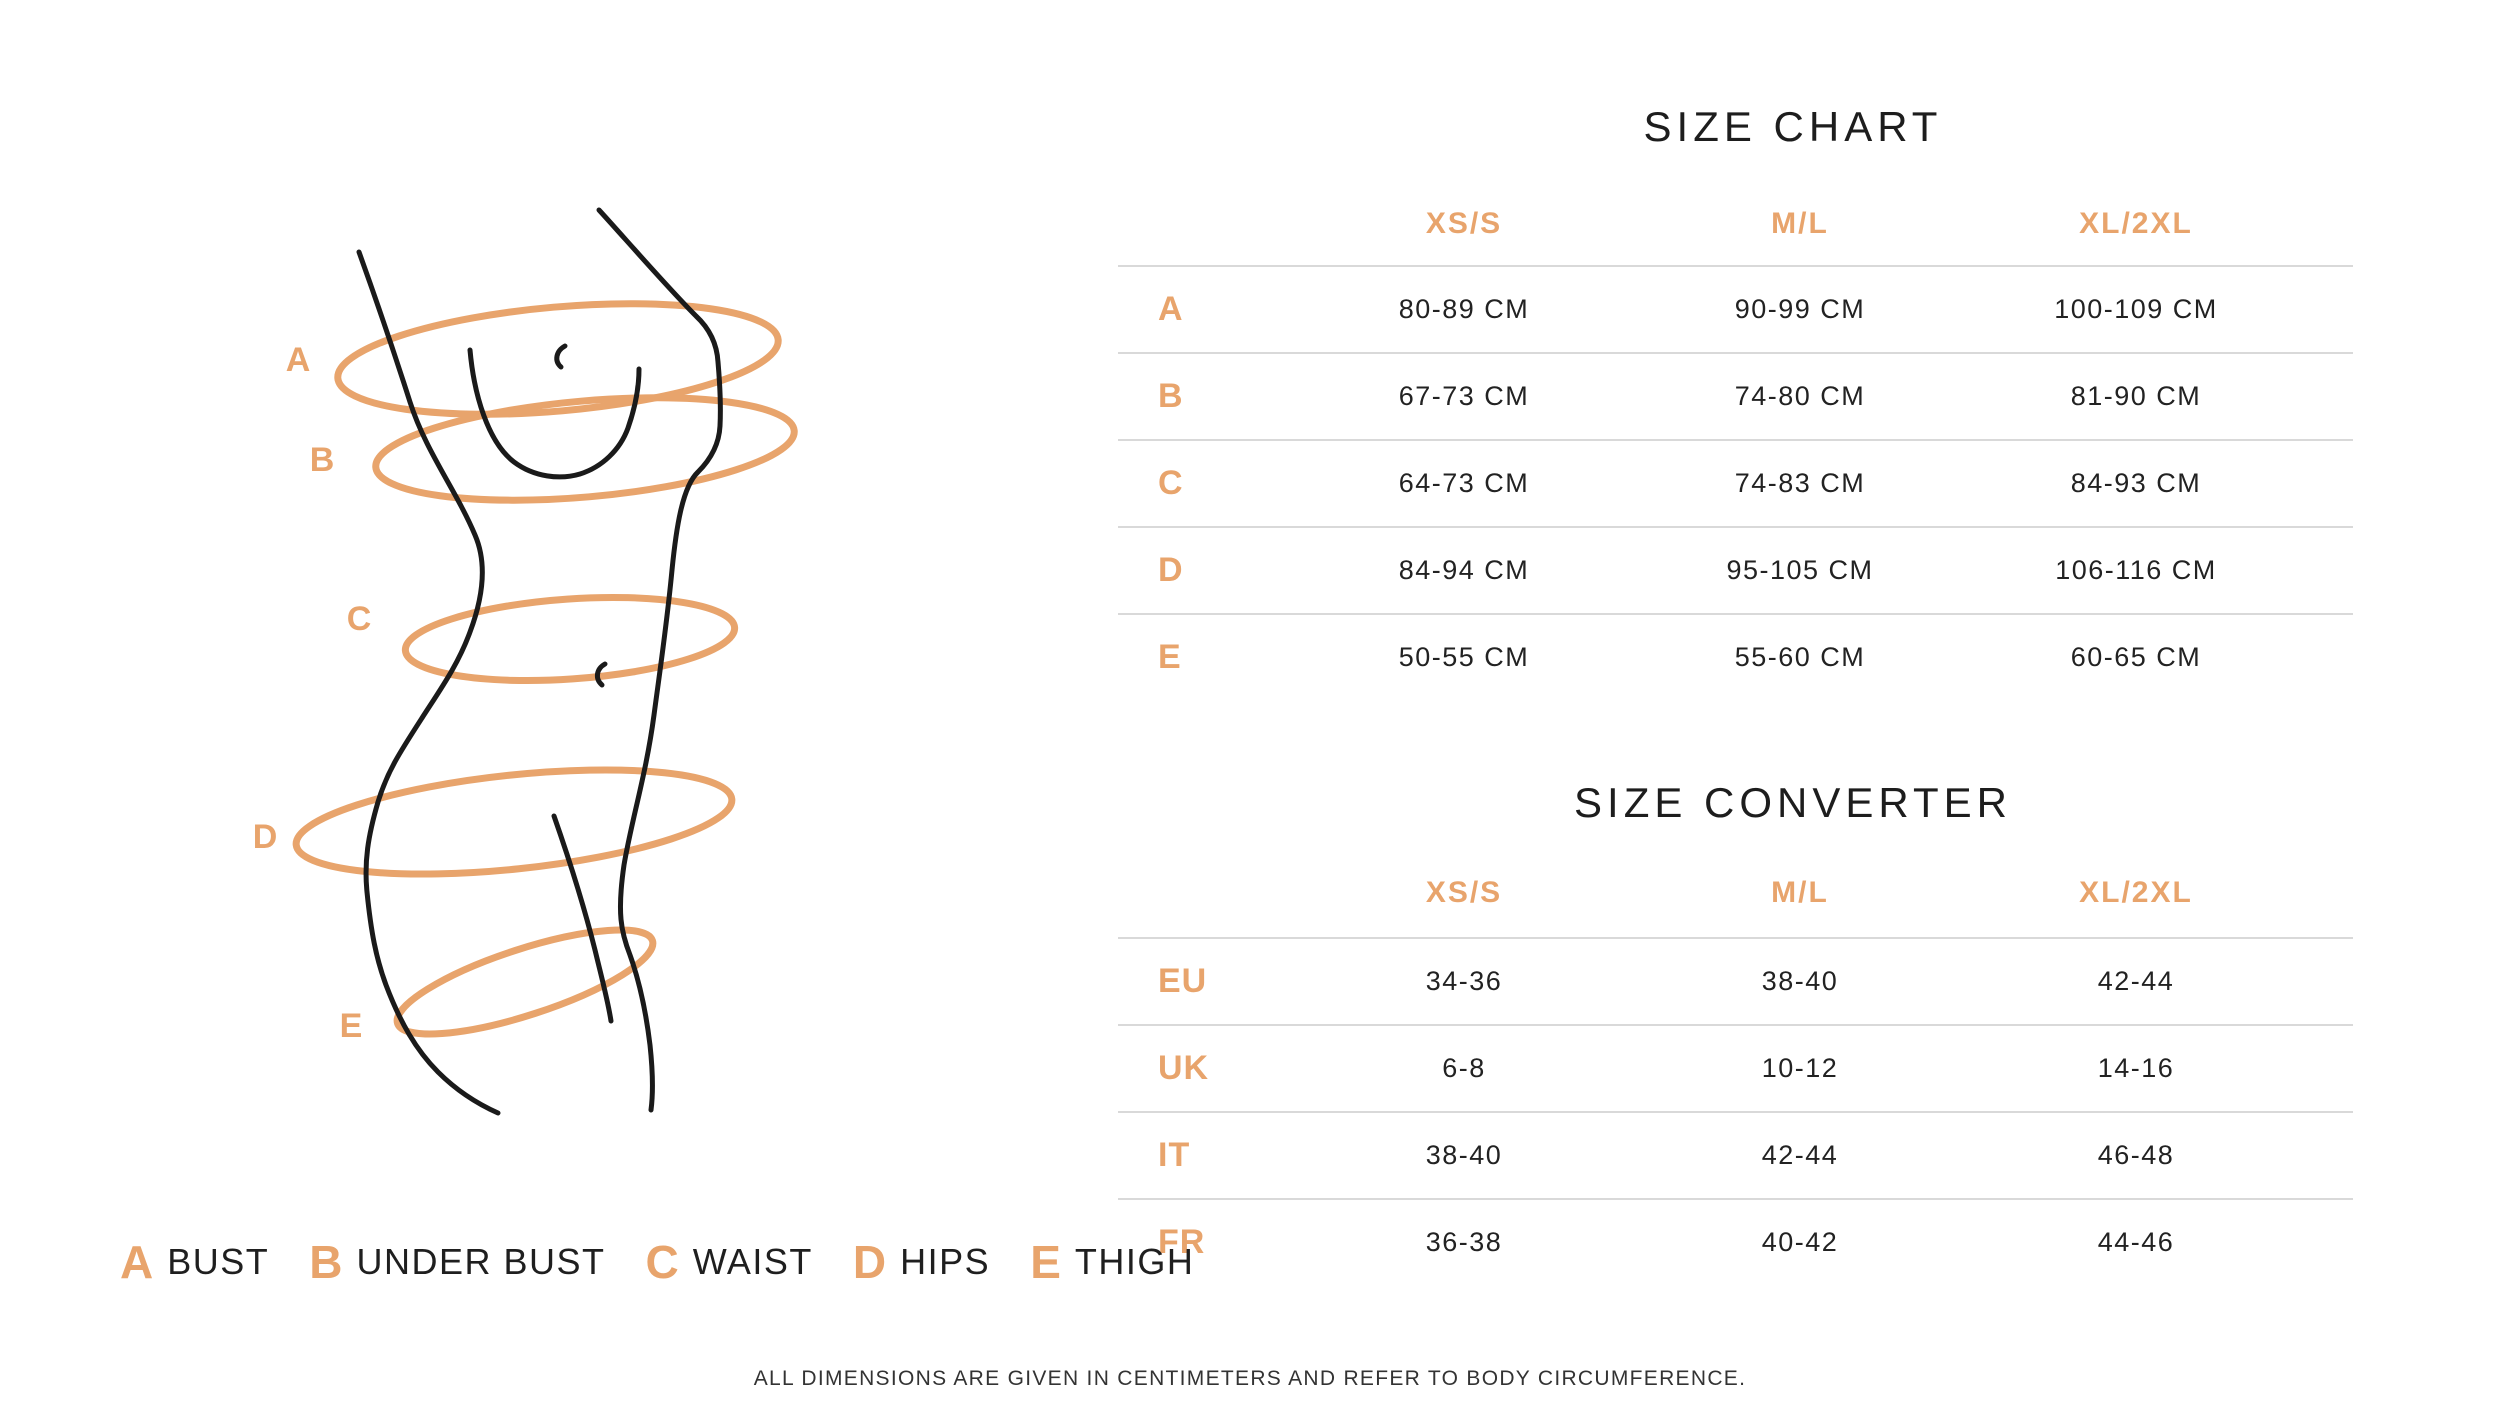  I want to click on row-label: C, so click(1171, 483).